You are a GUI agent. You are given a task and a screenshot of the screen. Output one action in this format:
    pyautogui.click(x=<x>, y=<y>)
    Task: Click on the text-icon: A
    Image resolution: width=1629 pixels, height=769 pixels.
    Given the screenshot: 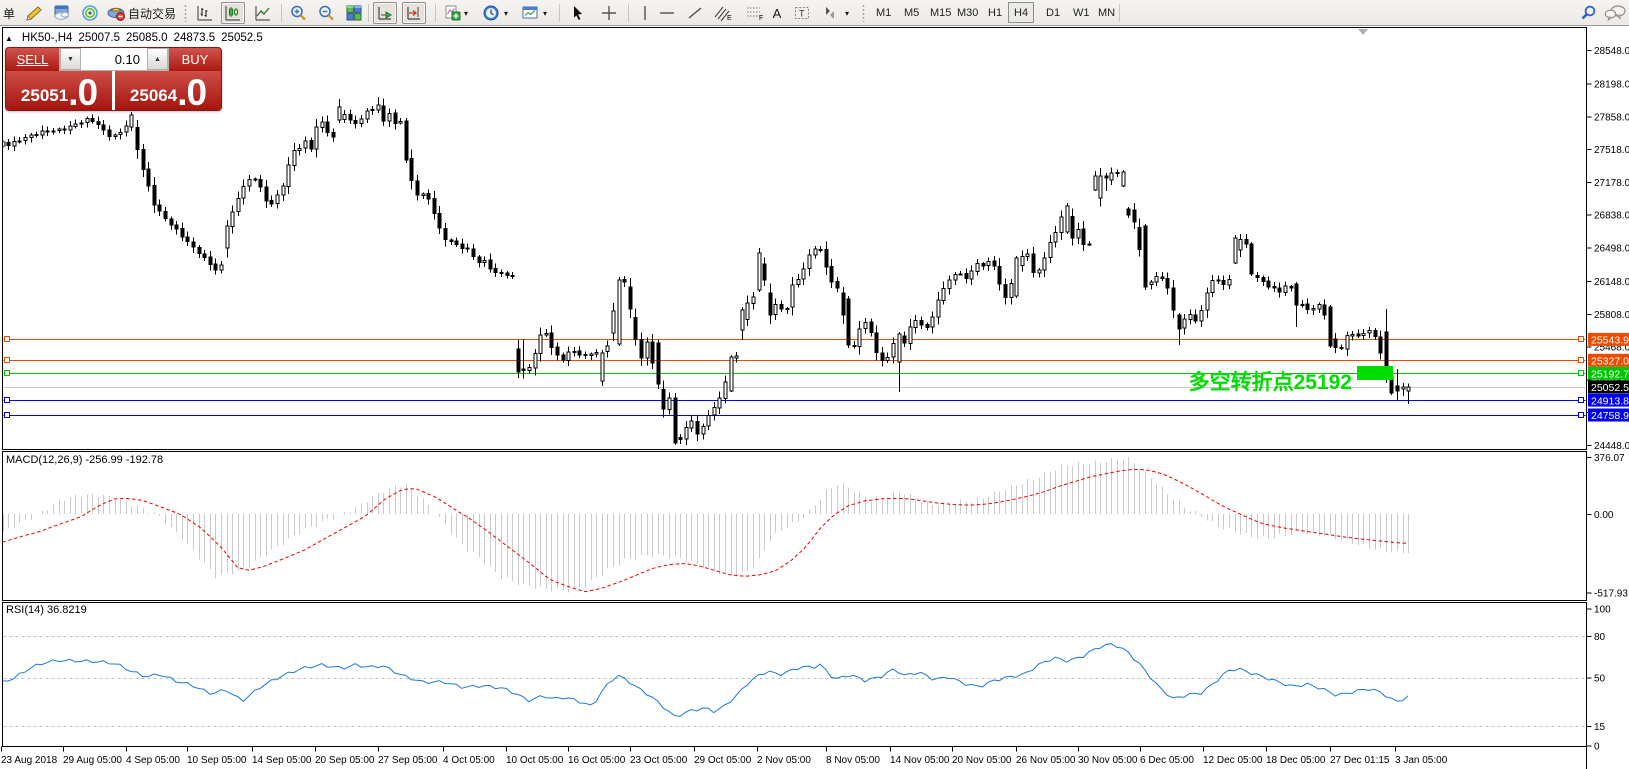 What is the action you would take?
    pyautogui.click(x=777, y=13)
    